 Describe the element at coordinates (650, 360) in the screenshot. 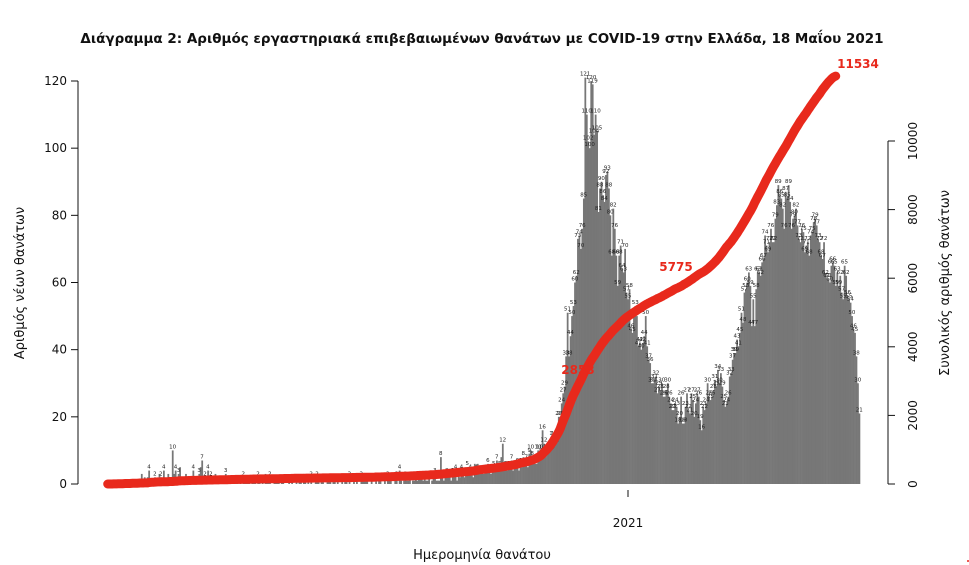

I see `bar-label: 36` at that location.